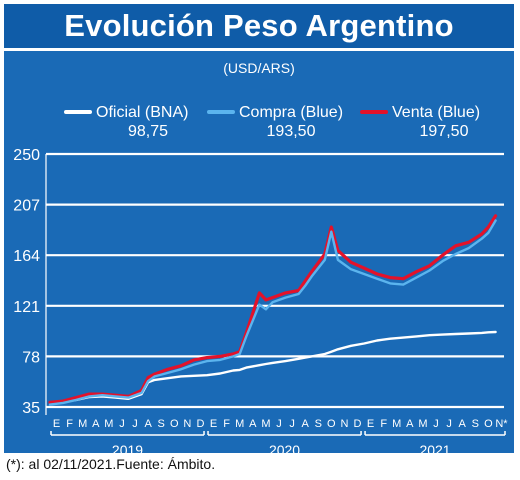 This screenshot has width=520, height=480. I want to click on y-tick-label-207: 207, so click(26, 206).